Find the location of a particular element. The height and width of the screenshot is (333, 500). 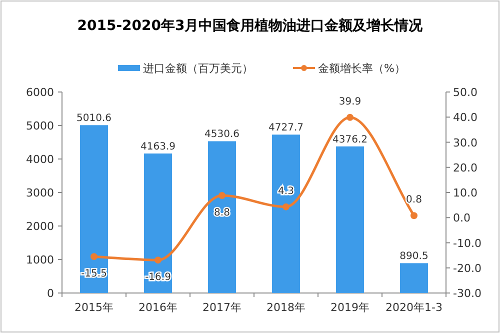

data-label: 4163.9 is located at coordinates (158, 147).